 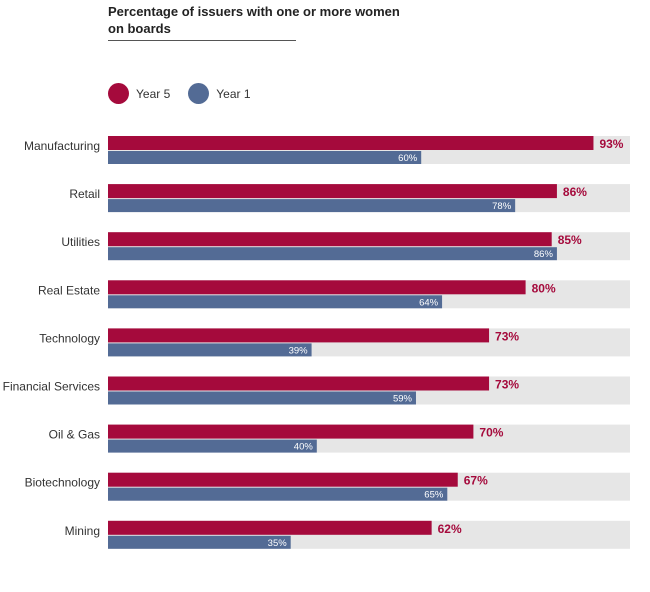 I want to click on bar-year-5-technology, so click(x=299, y=335).